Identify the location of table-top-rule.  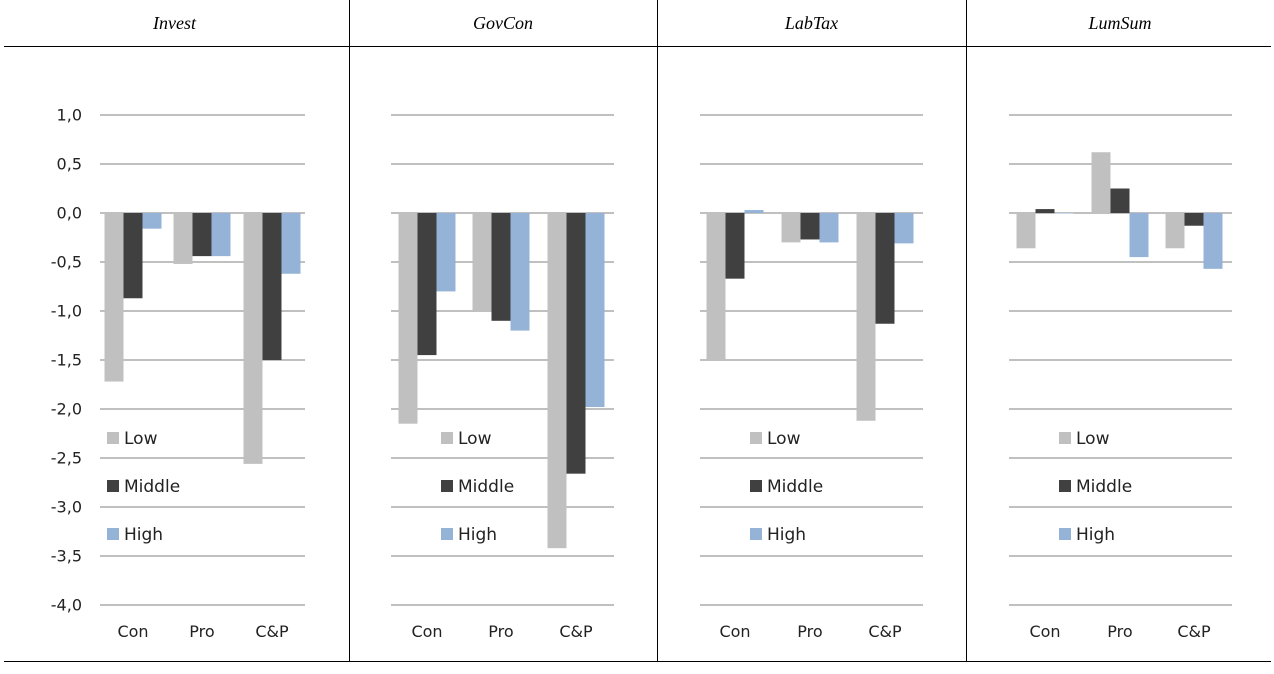
(637, 46).